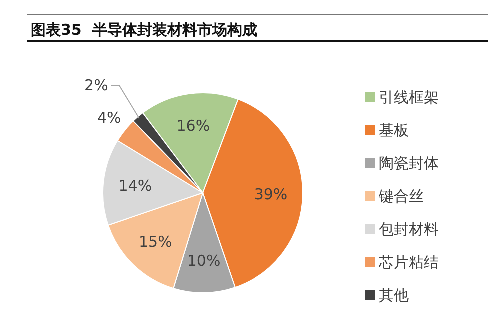 This screenshot has height=335, width=500. I want to click on legend-label: 引线框架, so click(409, 97).